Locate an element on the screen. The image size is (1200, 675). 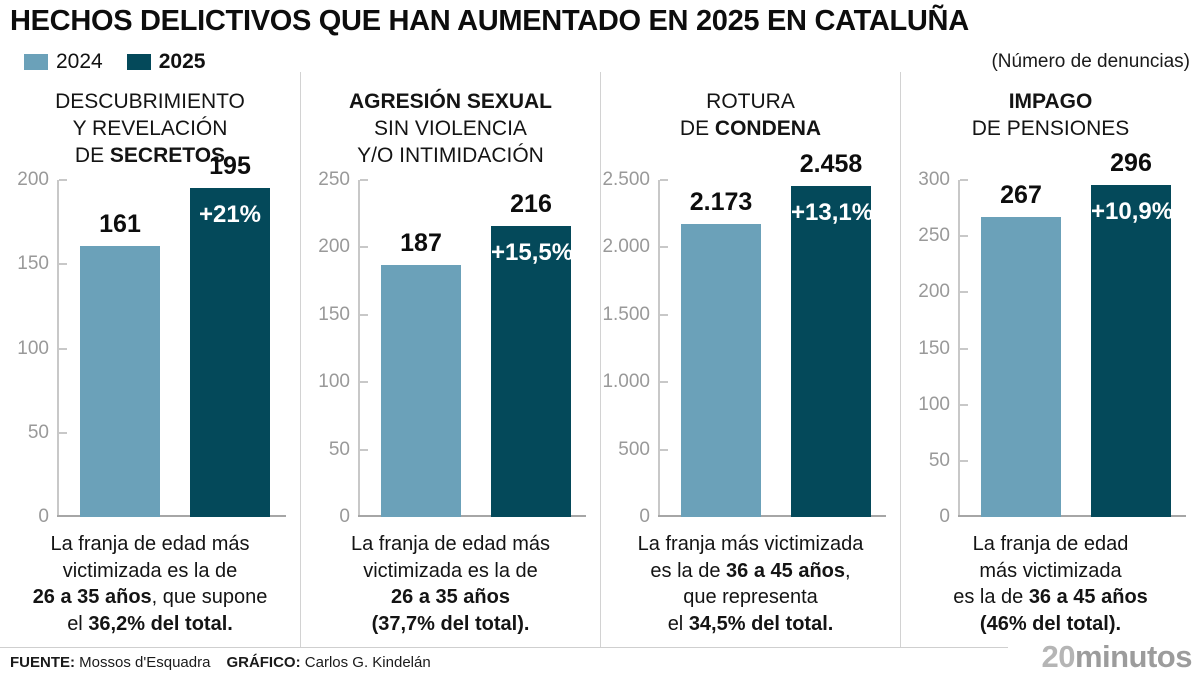
panel-title-text: Y REVELACIÓN is located at coordinates (150, 128).